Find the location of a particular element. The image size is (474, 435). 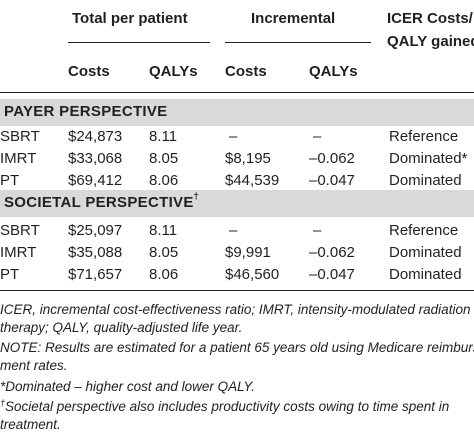

incremental-costs-cell: $9,991 is located at coordinates (248, 252).